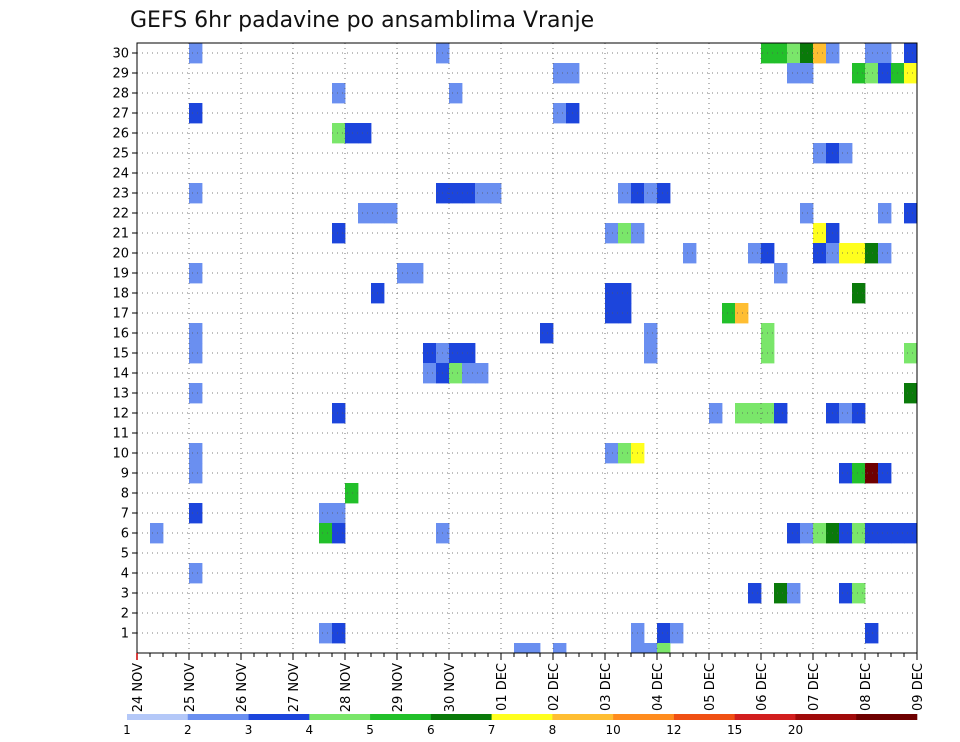 The width and height of the screenshot is (960, 742). I want to click on y-tick-label: 17, so click(120, 314).